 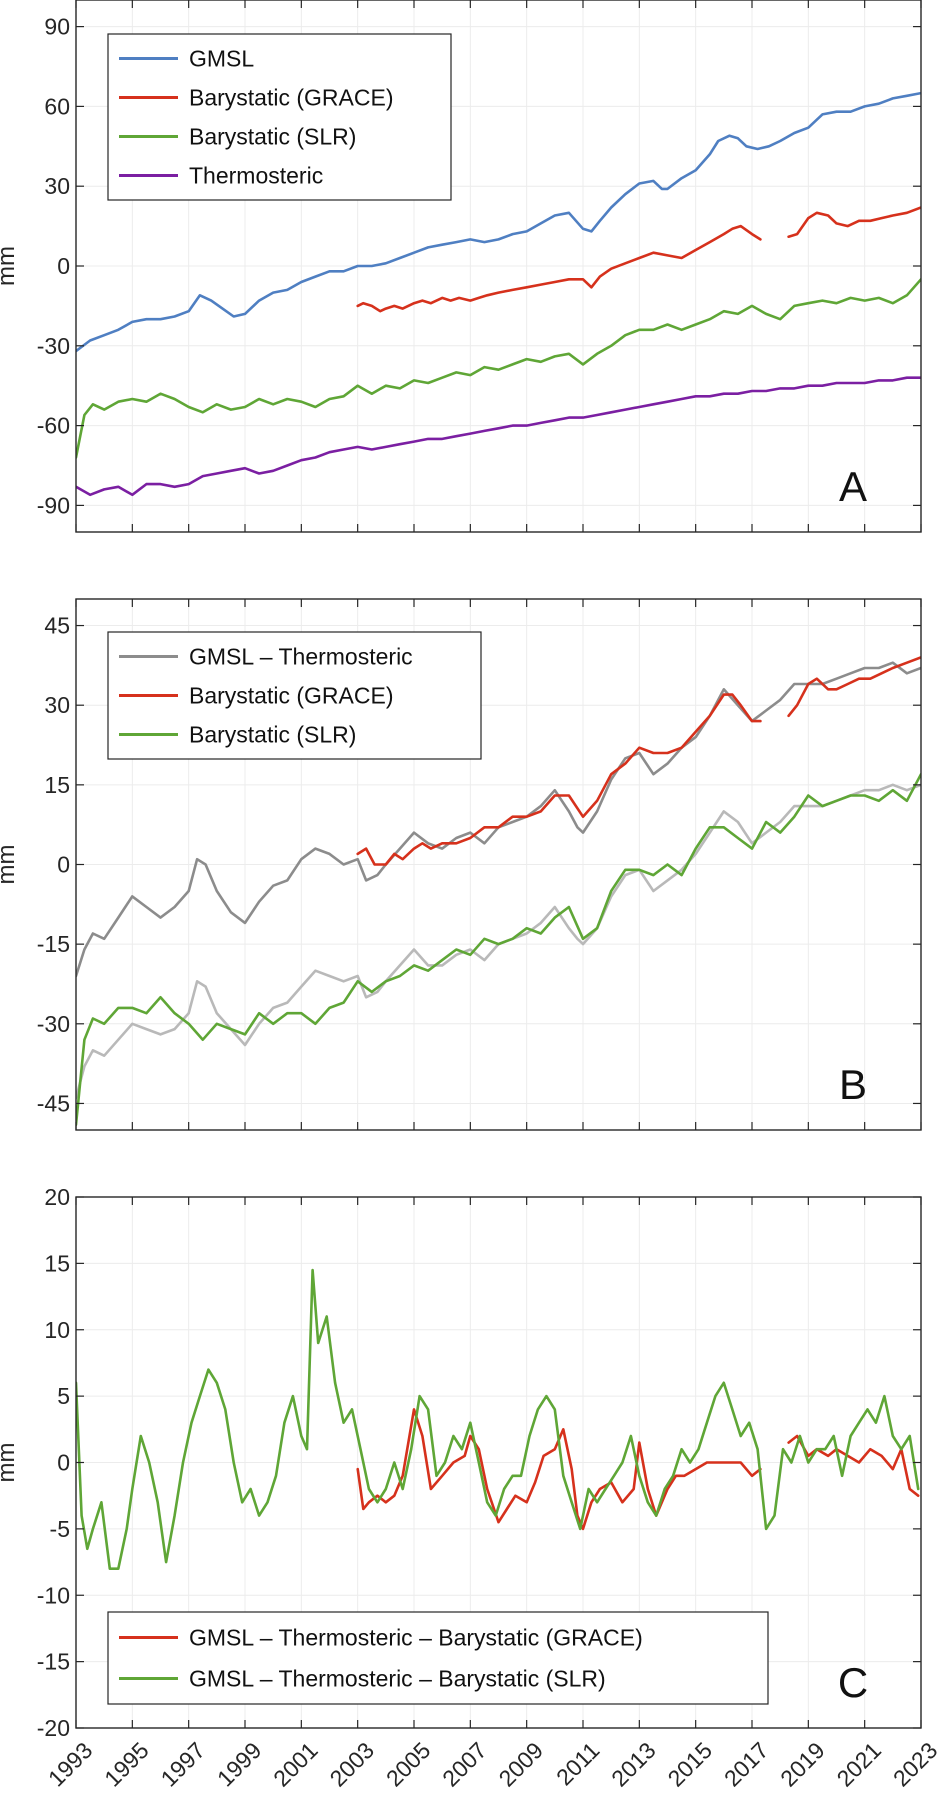 I want to click on panel-letter: C, so click(x=853, y=1682).